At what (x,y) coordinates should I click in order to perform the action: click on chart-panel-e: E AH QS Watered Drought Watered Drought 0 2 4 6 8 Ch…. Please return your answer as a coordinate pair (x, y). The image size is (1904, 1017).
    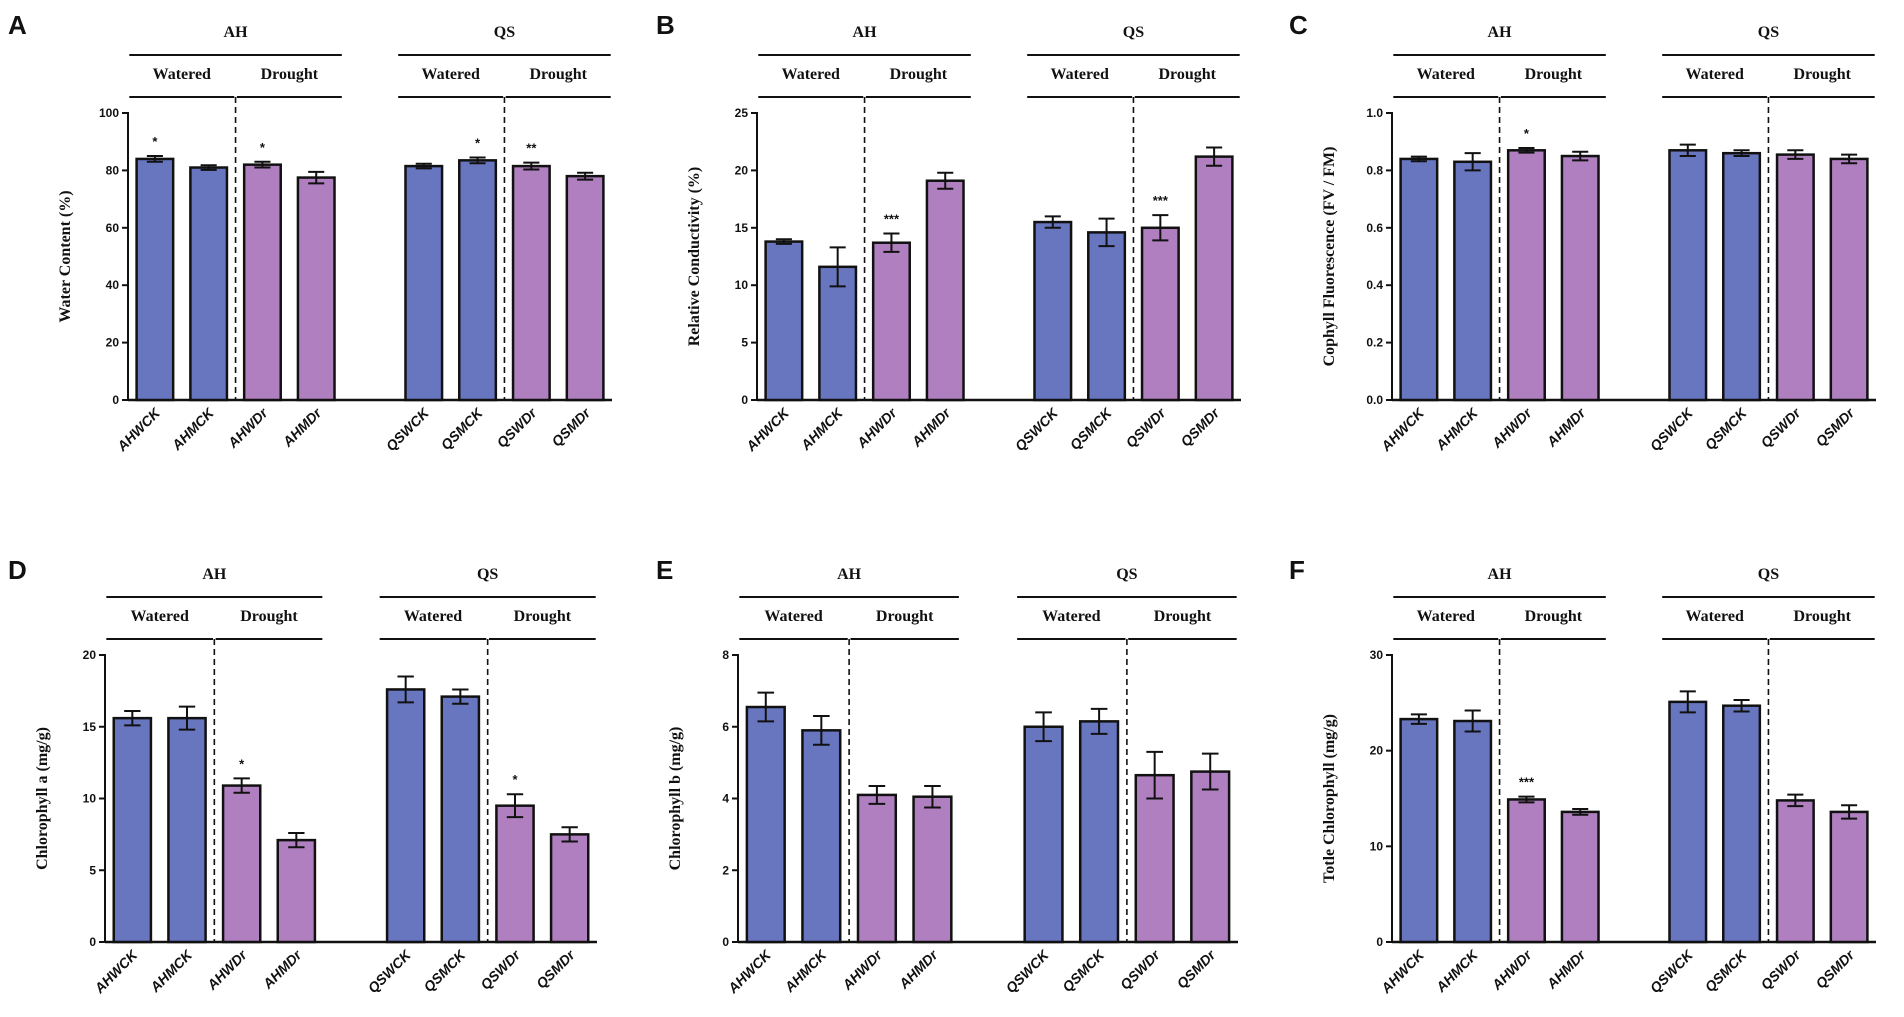
    Looking at the image, I should click on (947, 776).